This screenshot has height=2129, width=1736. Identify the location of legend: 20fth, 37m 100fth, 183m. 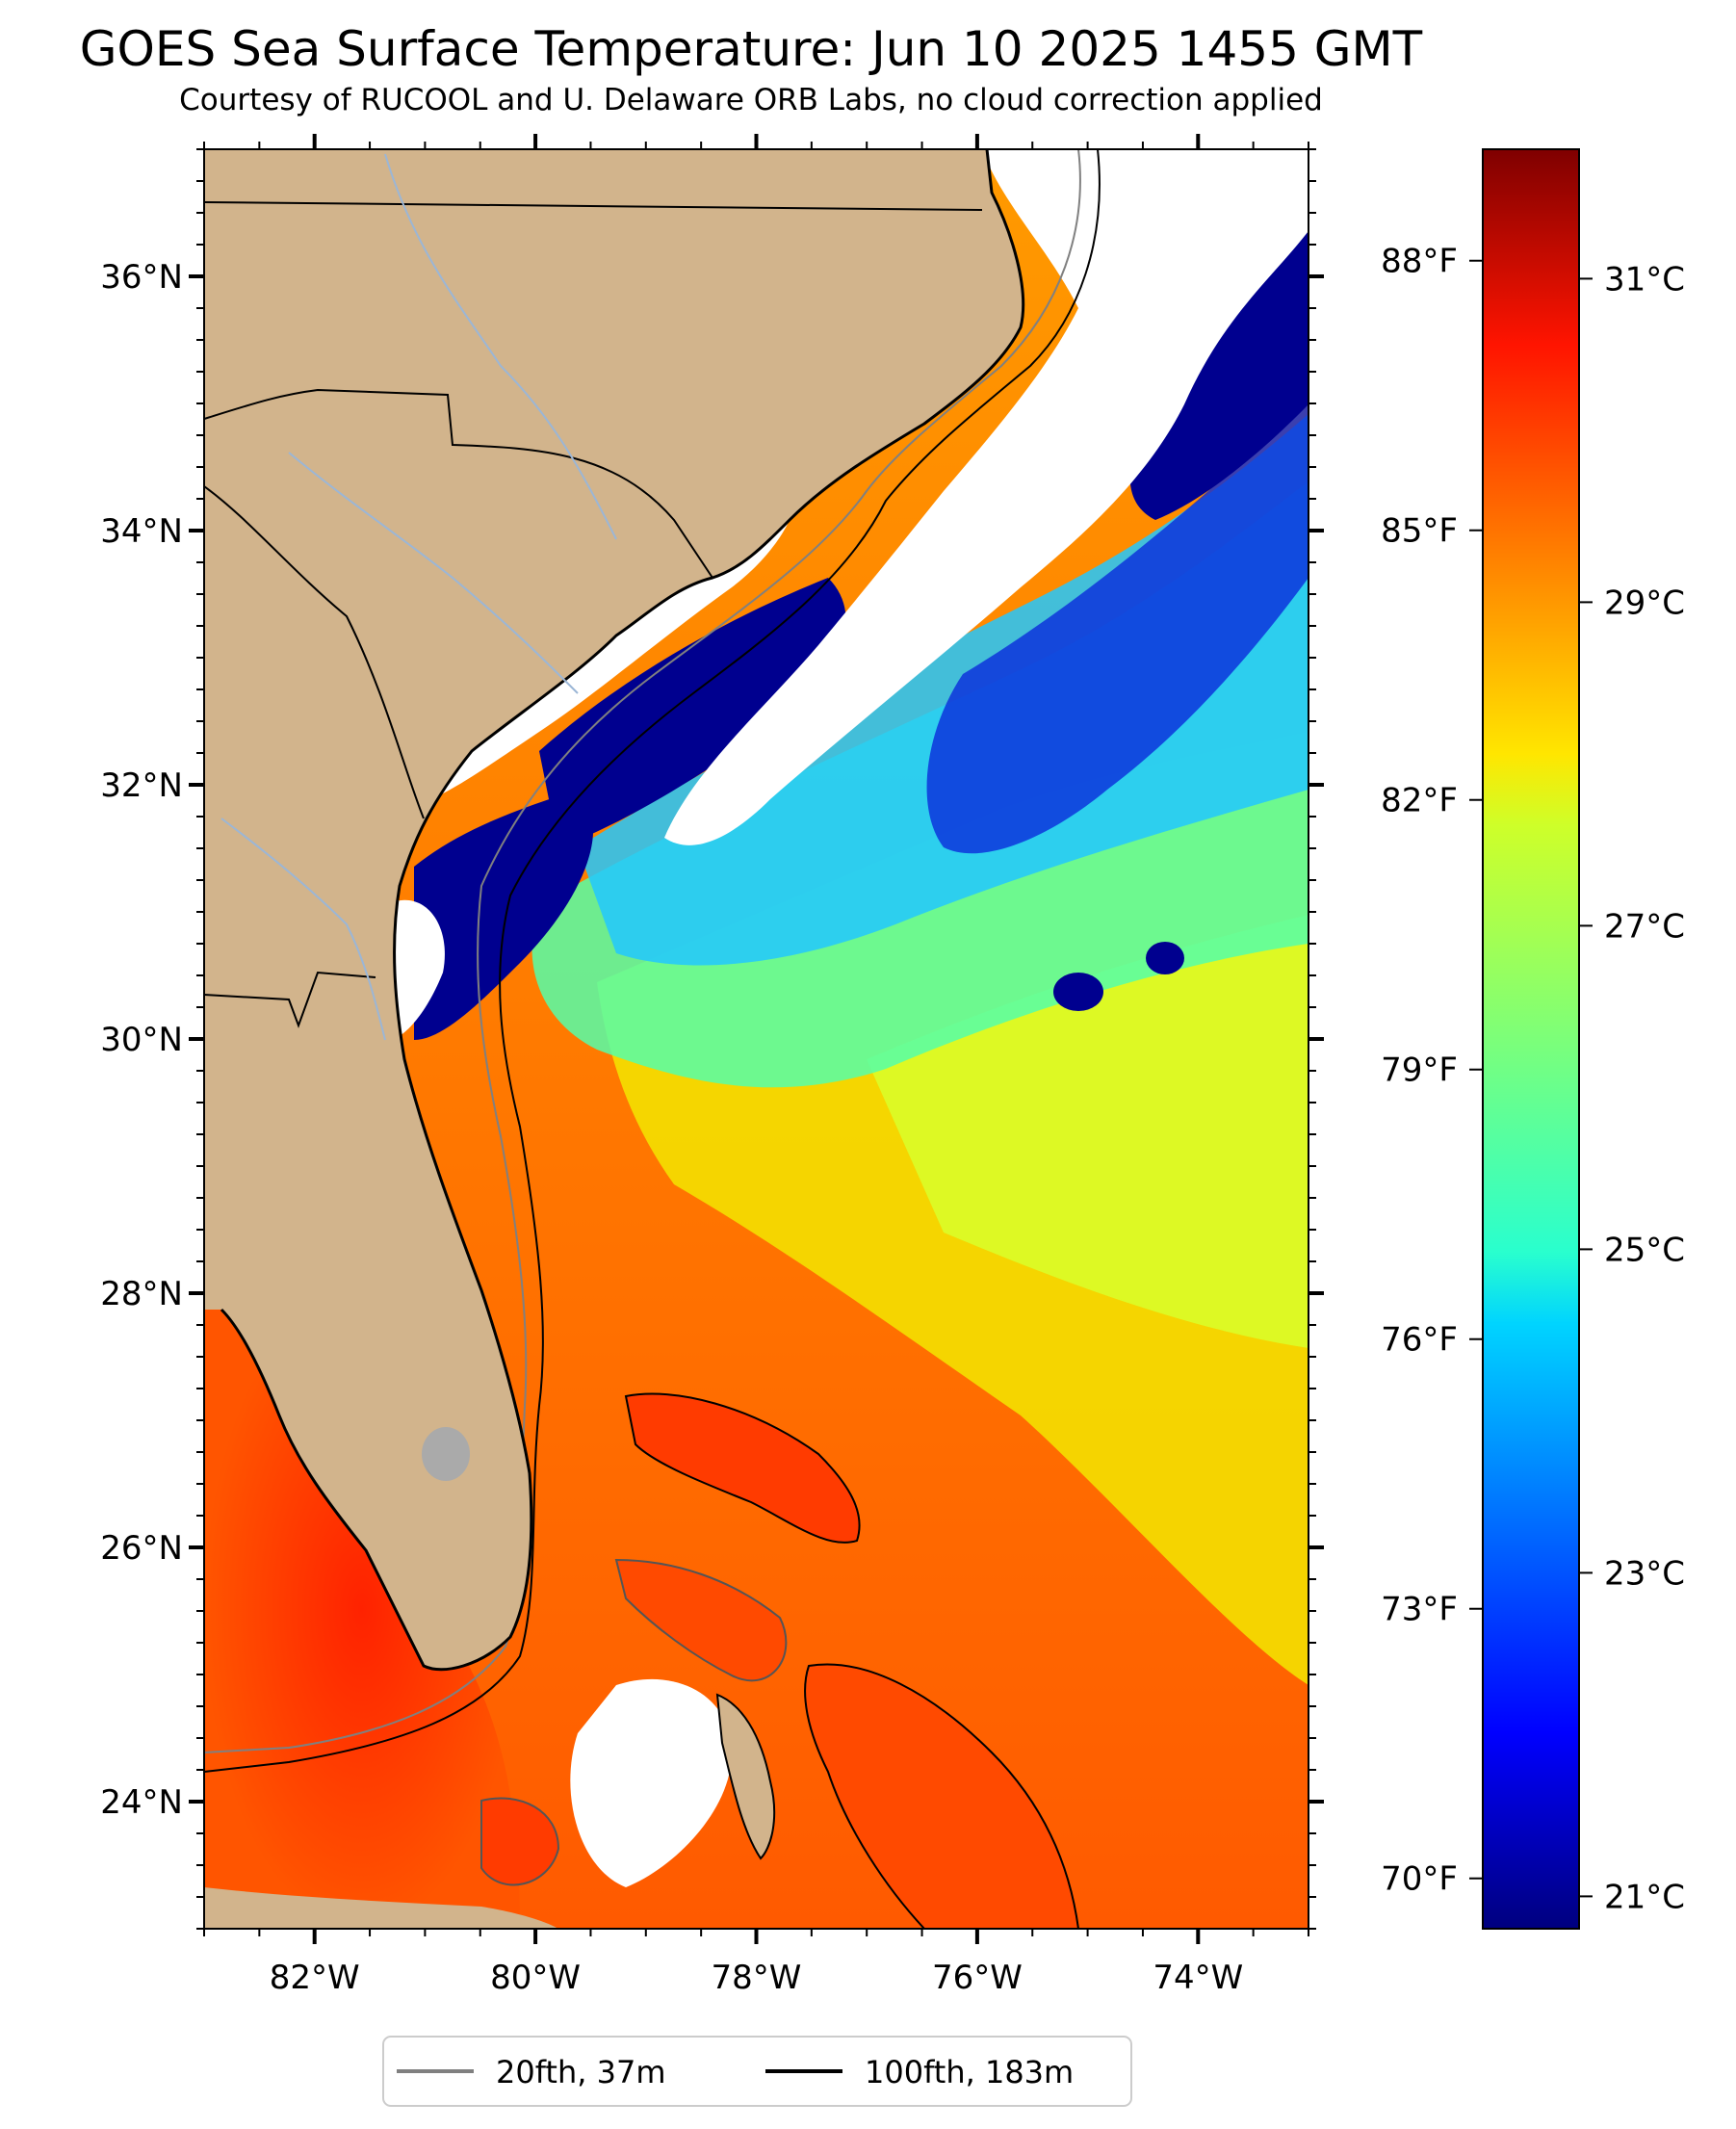
(757, 2071).